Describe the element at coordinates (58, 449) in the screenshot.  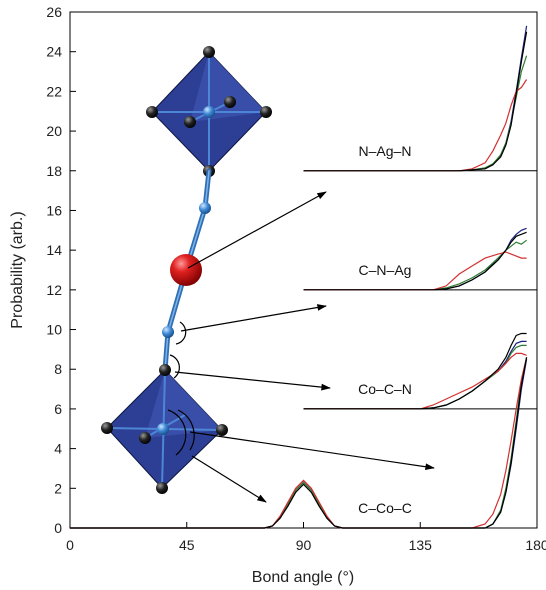
I see `y-tick-label: 4` at that location.